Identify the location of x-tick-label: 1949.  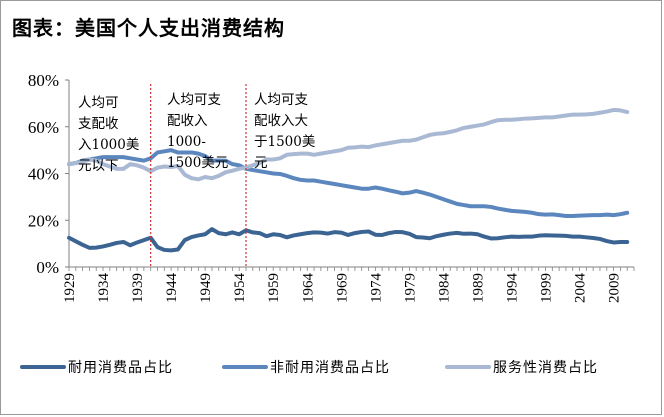
(206, 288).